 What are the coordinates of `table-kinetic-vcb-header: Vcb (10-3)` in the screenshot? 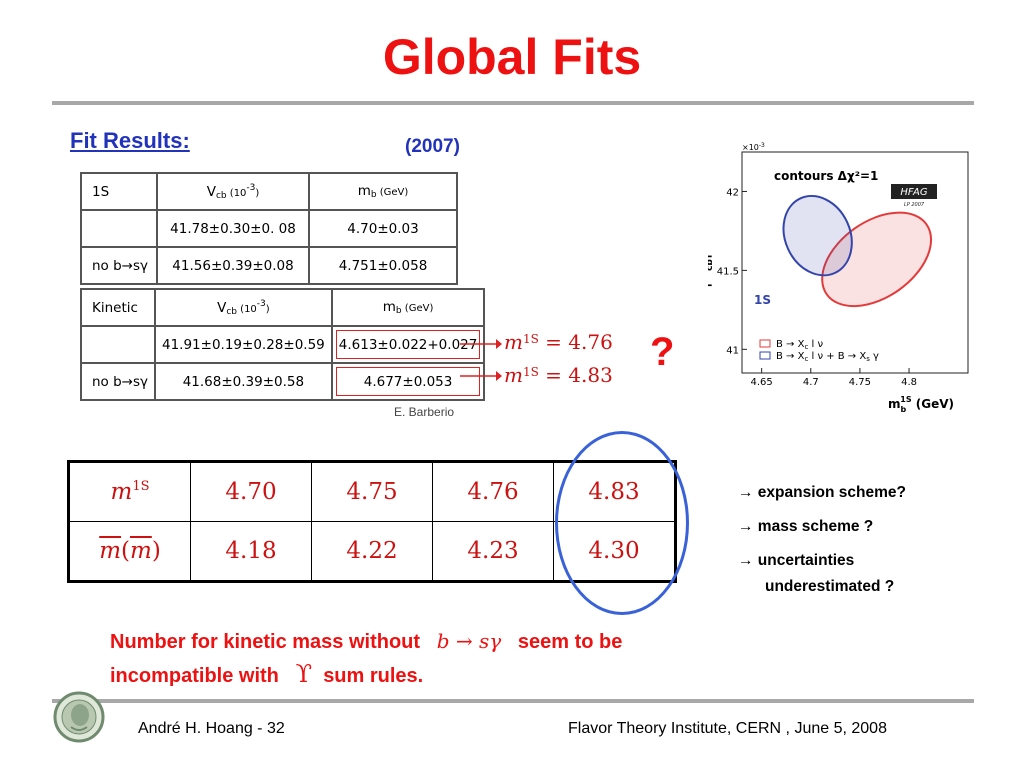 It's located at (243, 307).